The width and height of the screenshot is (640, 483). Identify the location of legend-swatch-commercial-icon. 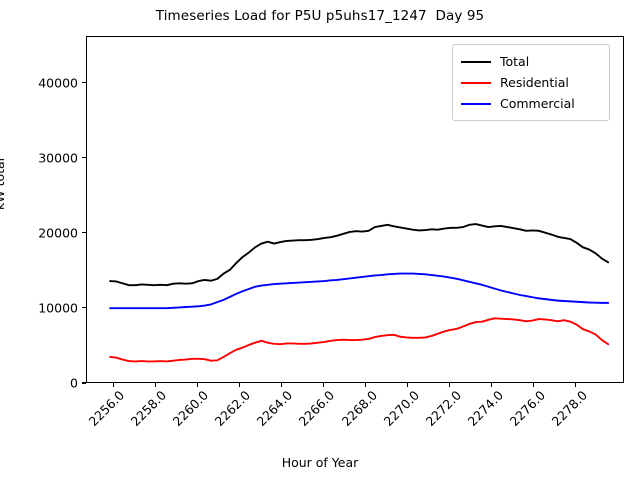
(476, 103).